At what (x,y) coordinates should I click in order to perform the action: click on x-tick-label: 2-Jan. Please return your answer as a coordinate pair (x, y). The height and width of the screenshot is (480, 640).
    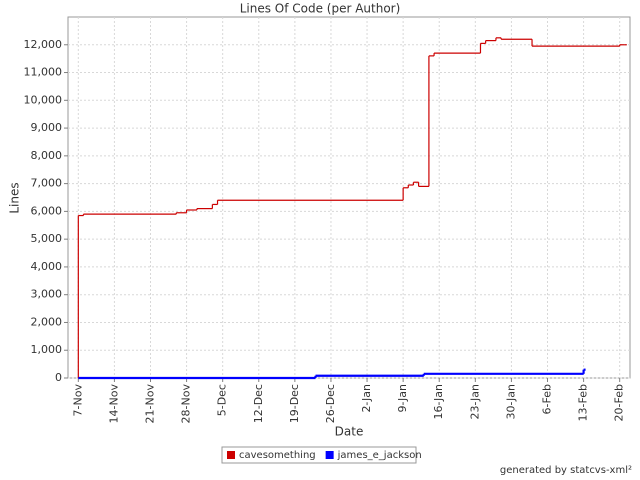
    Looking at the image, I should click on (366, 398).